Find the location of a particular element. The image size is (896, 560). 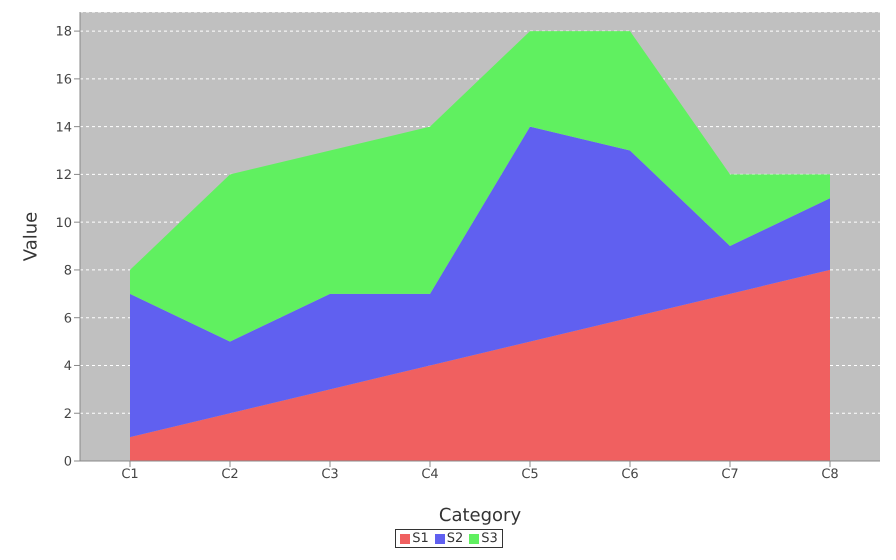

y-tick-label: 2 is located at coordinates (68, 414).